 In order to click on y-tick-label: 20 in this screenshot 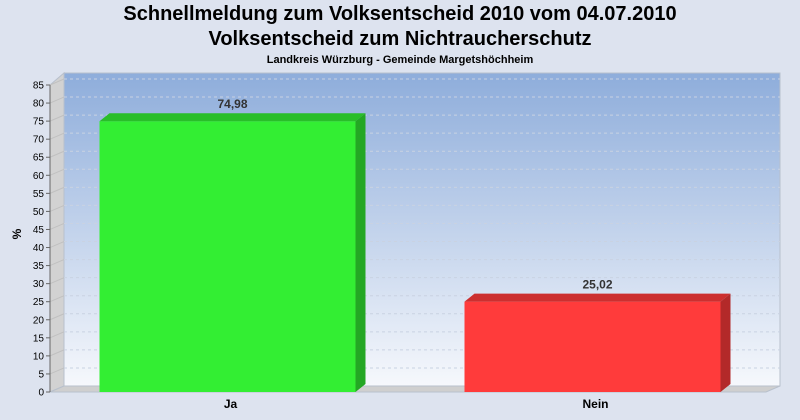, I will do `click(39, 320)`.